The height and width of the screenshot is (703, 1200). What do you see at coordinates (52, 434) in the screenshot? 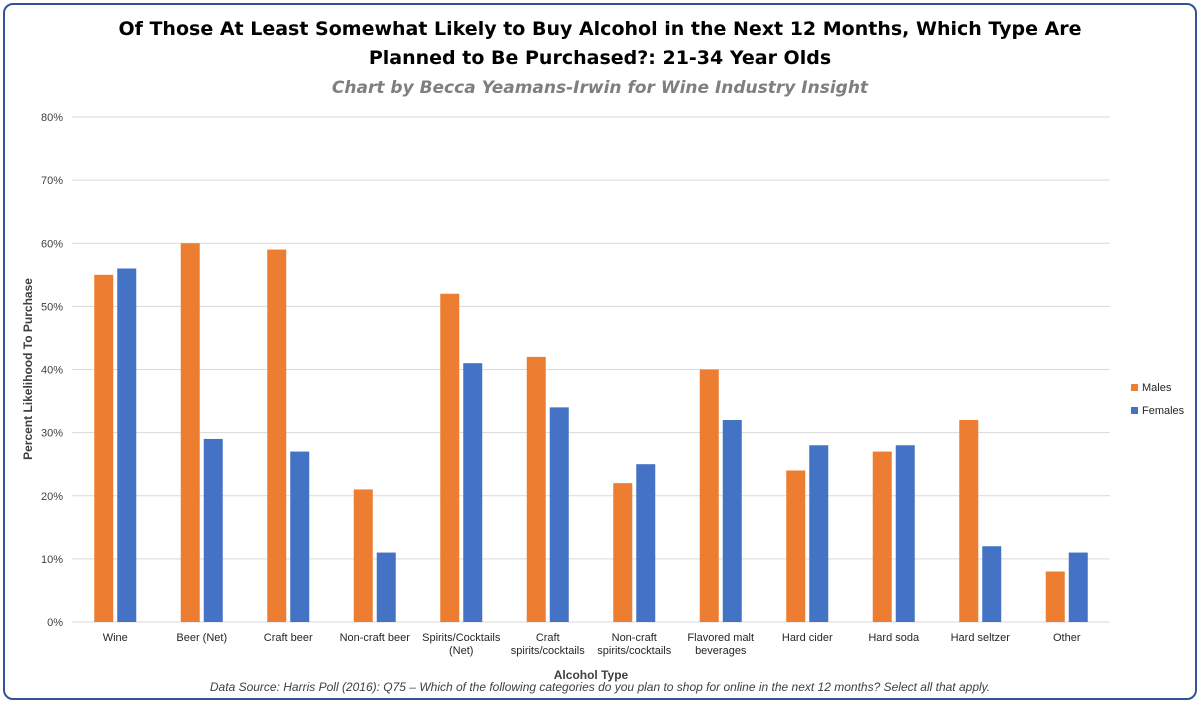
I see `y-tick-label: 30%` at bounding box center [52, 434].